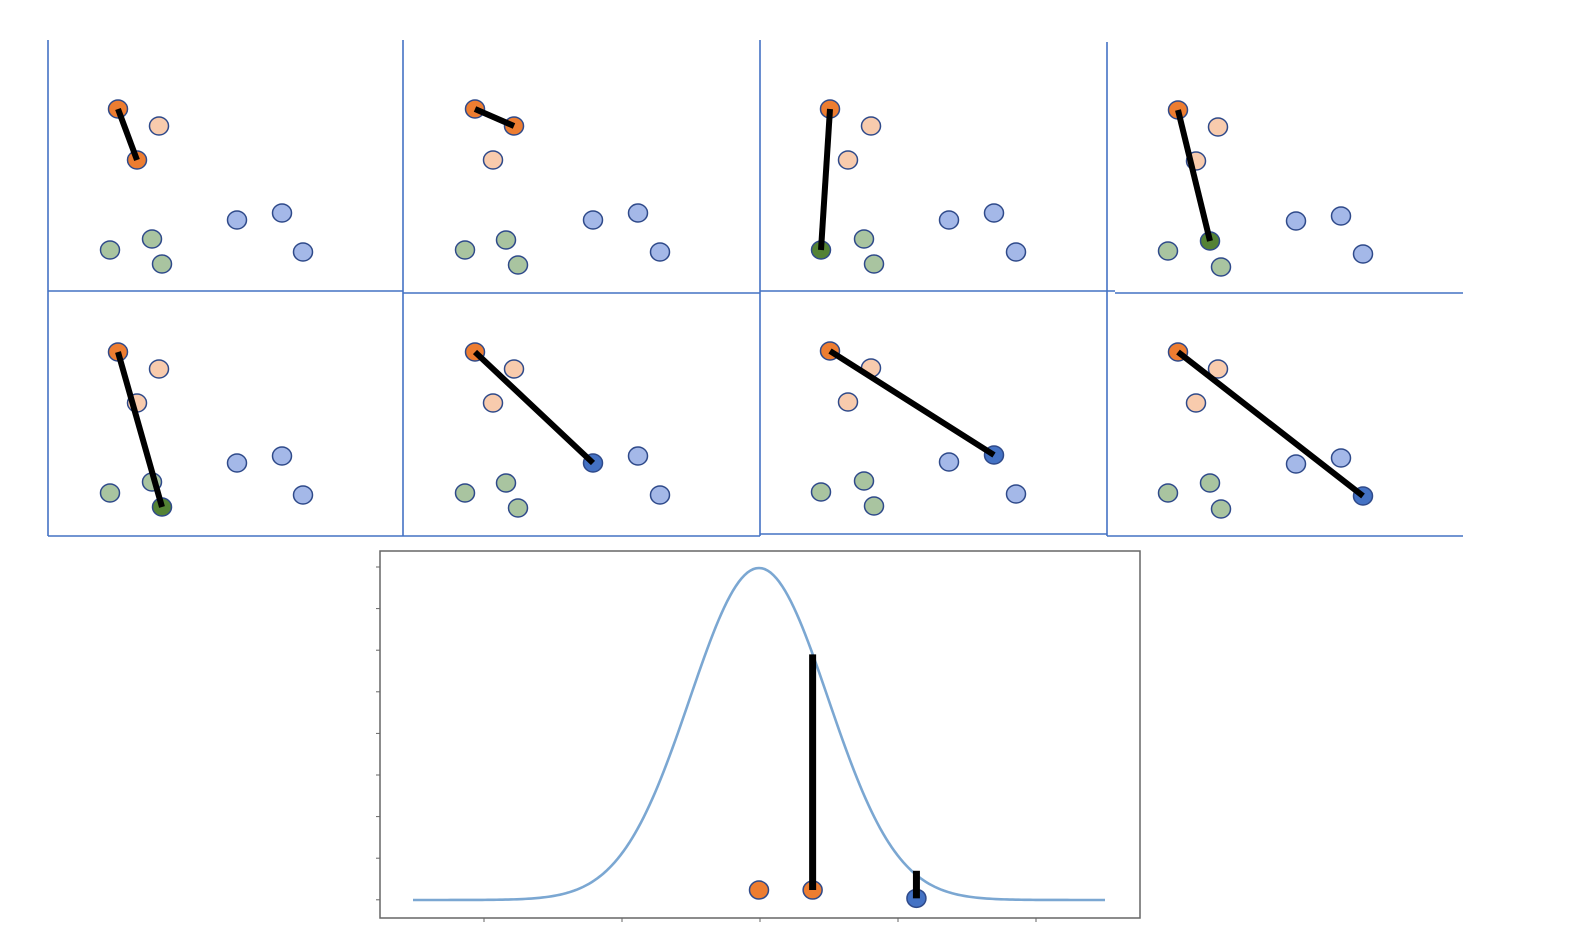 The width and height of the screenshot is (1590, 950). I want to click on plot-marker, so click(759, 890).